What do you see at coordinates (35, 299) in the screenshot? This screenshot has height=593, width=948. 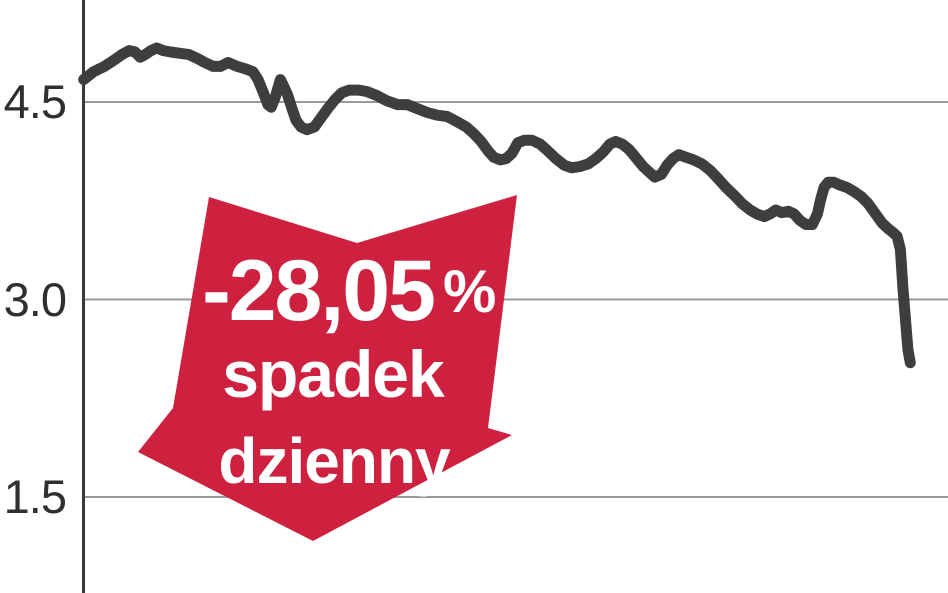 I see `y-tick-3-0: 3.0` at bounding box center [35, 299].